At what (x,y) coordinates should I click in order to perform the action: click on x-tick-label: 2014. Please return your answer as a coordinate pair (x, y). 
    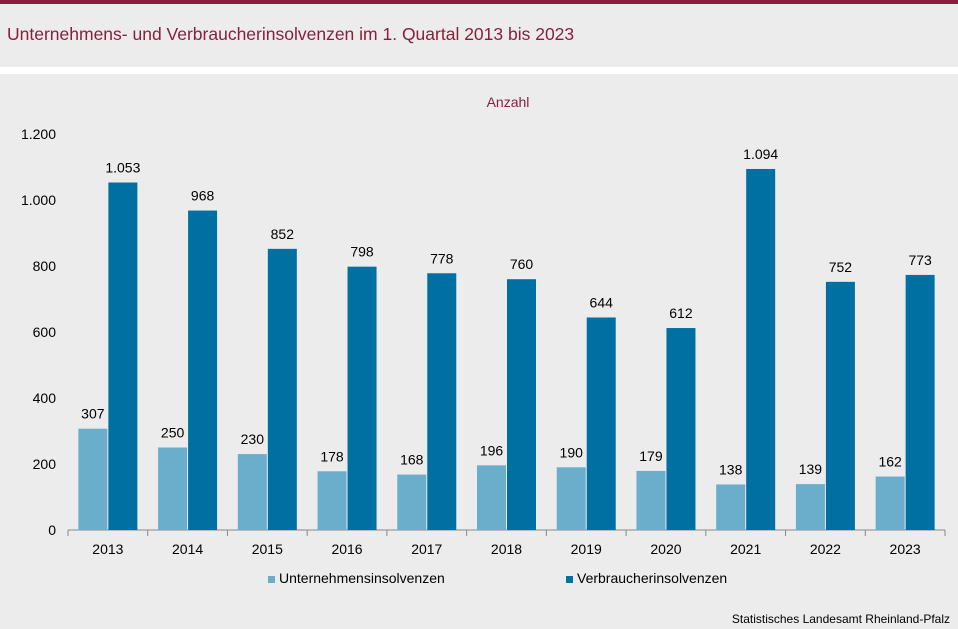
    Looking at the image, I should click on (187, 549).